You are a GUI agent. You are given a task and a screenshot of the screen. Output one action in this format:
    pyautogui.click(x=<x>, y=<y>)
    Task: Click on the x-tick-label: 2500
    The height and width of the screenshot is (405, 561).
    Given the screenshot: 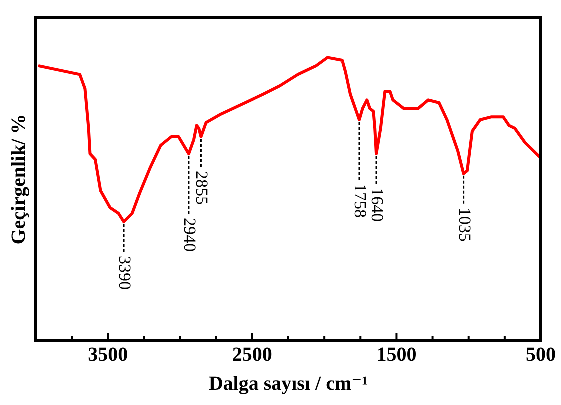 What is the action you would take?
    pyautogui.click(x=252, y=355)
    